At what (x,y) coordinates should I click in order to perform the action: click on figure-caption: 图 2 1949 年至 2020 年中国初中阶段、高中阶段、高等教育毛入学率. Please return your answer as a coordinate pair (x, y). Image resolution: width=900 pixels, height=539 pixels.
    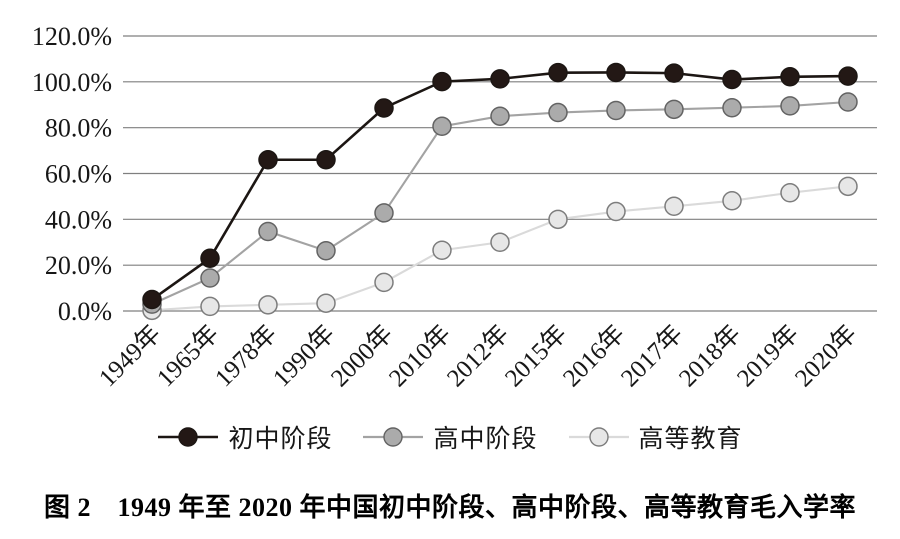
    Looking at the image, I should click on (449, 507).